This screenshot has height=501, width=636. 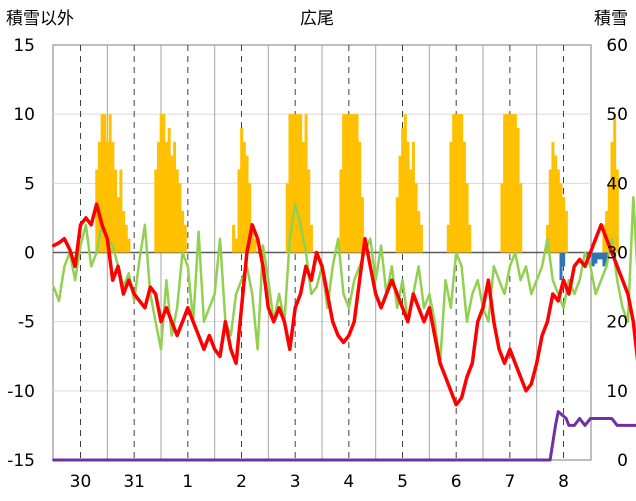 I want to click on right-tick-label: 0, so click(x=622, y=461).